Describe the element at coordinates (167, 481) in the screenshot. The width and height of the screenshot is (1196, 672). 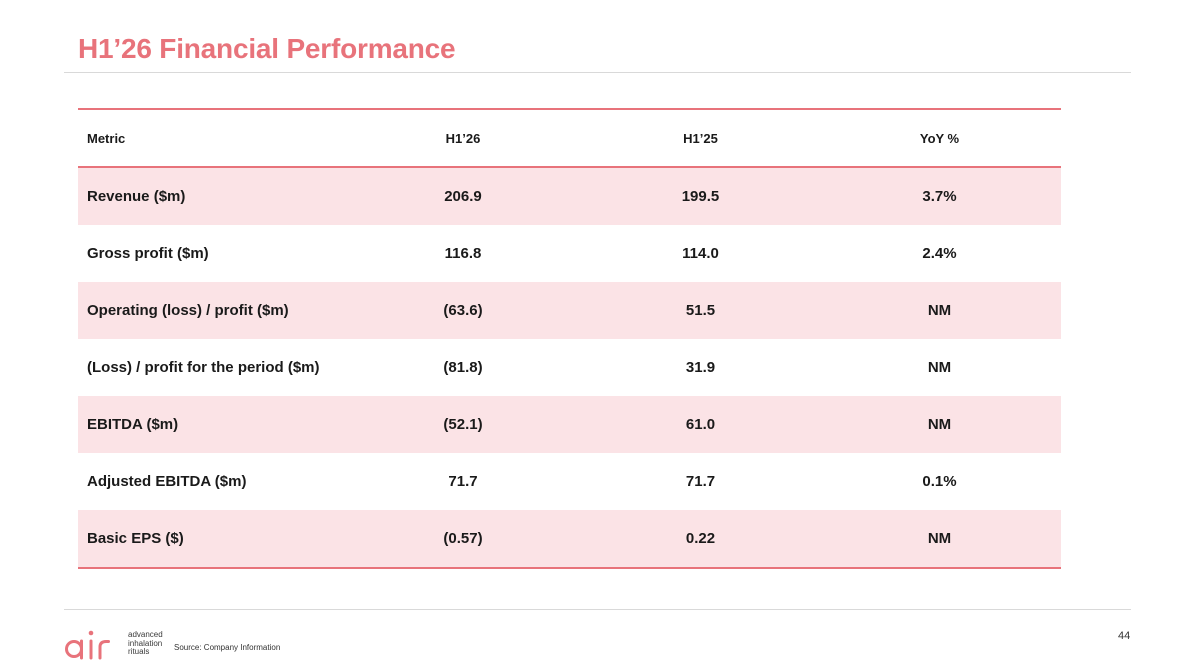
I see `metric-cell: Adjusted EBITDA ($m)` at that location.